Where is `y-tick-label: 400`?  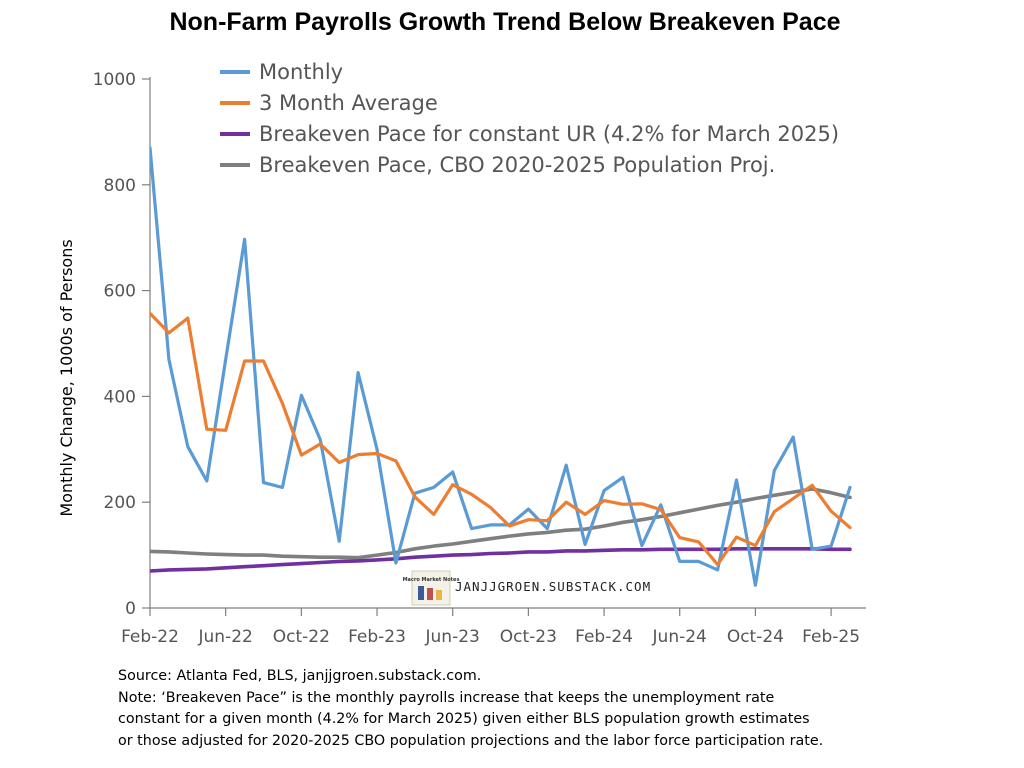
y-tick-label: 400 is located at coordinates (120, 397).